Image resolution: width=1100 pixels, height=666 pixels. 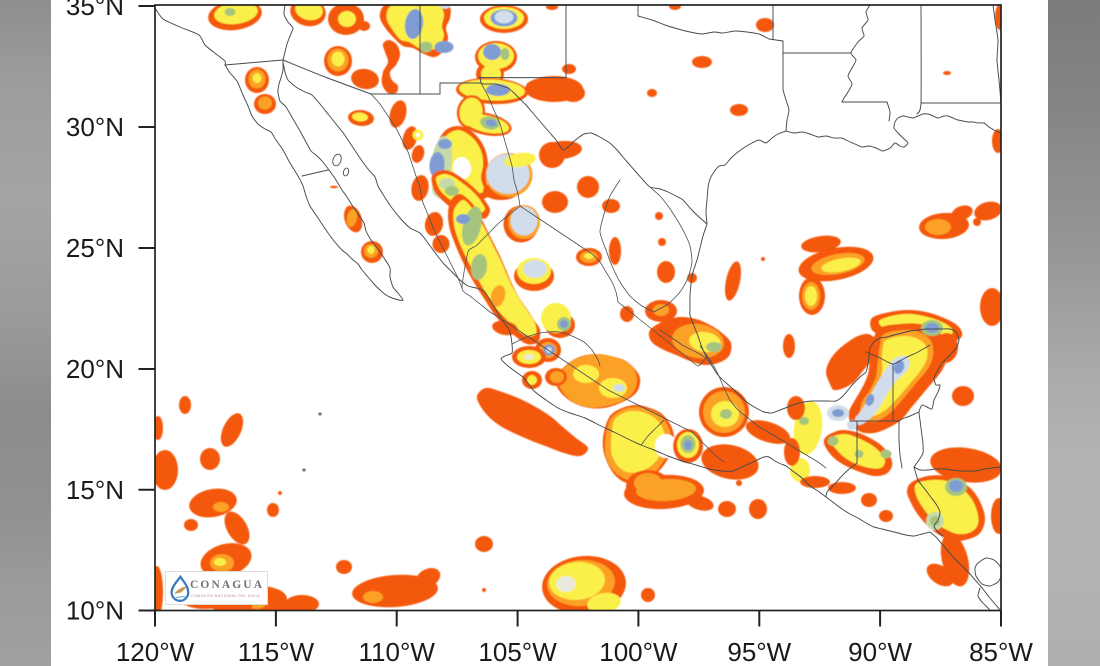 What do you see at coordinates (95, 10) in the screenshot?
I see `svg-text: 35°N` at bounding box center [95, 10].